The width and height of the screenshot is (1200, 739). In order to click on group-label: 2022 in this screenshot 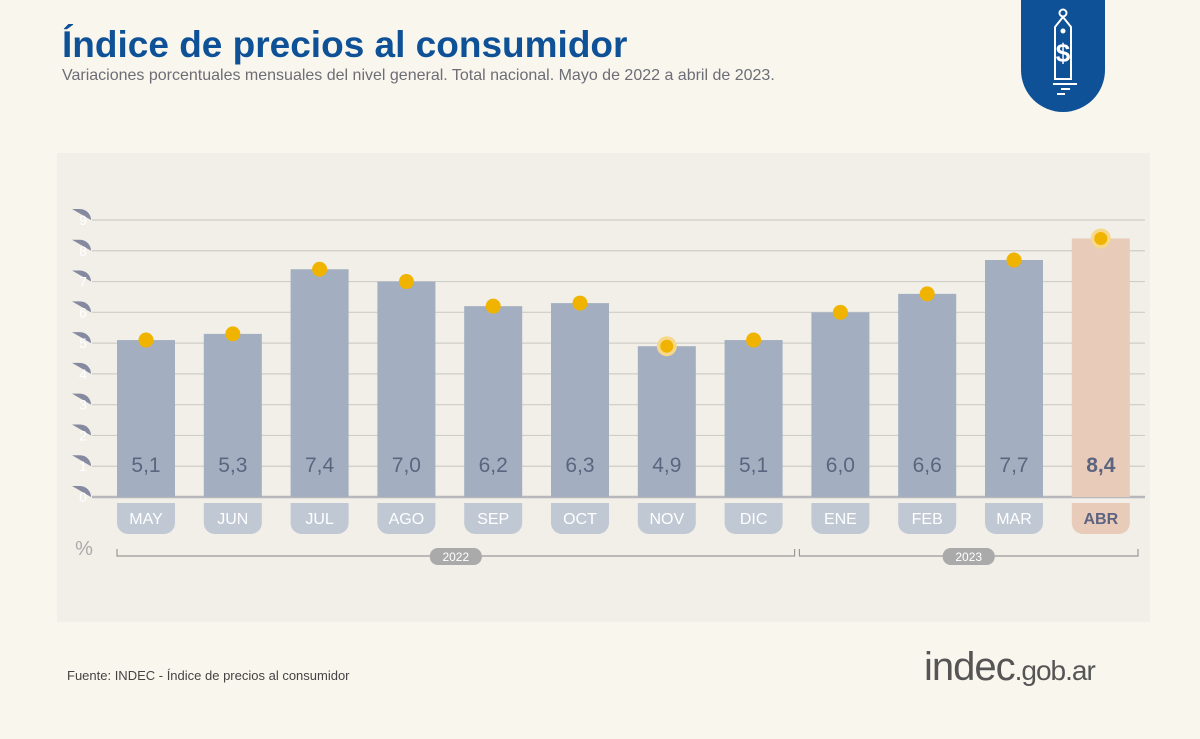, I will do `click(455, 557)`.